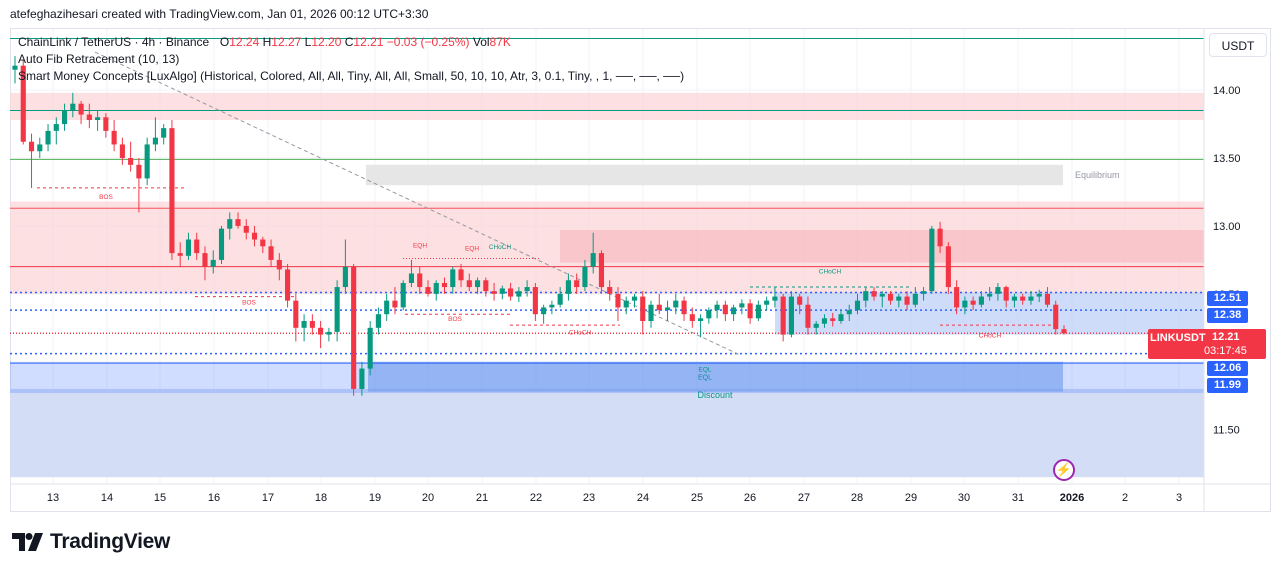  Describe the element at coordinates (697, 498) in the screenshot. I see `x-tick-label: 25` at that location.